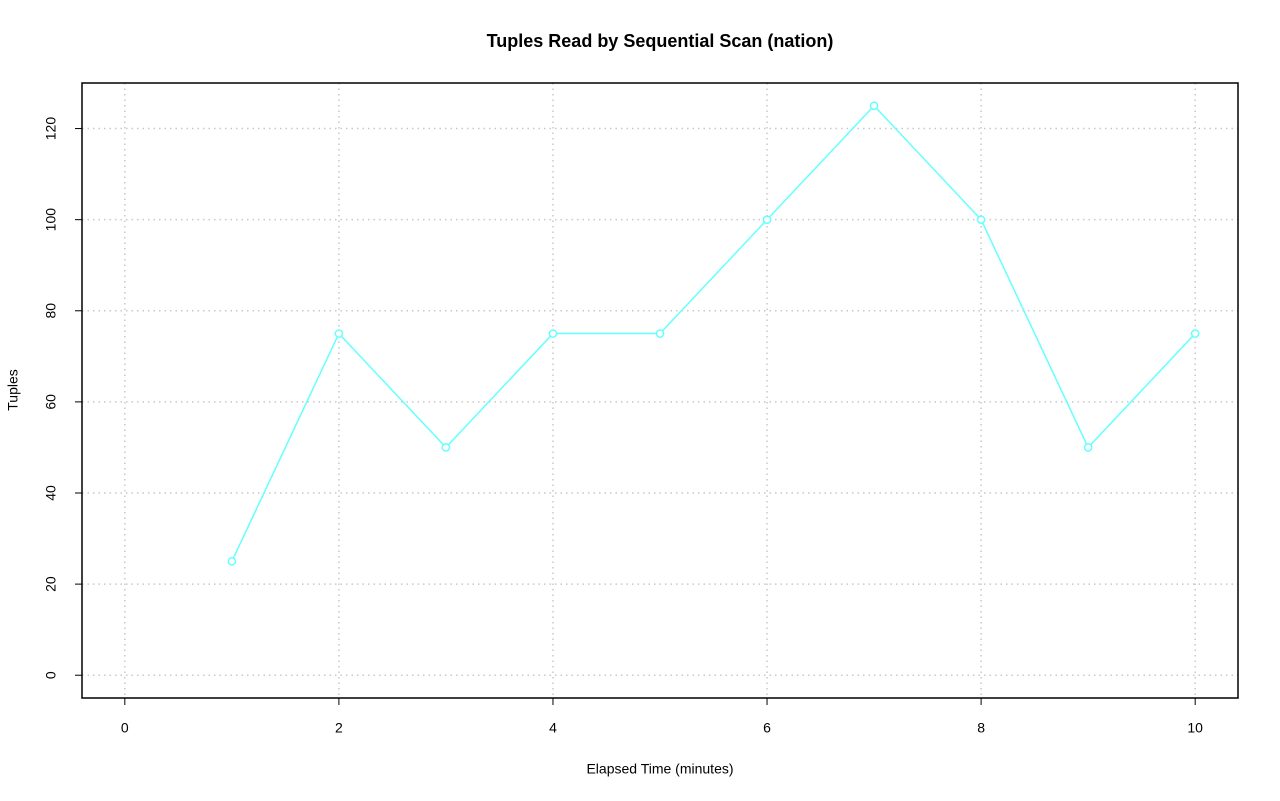 The height and width of the screenshot is (801, 1280). What do you see at coordinates (51, 493) in the screenshot?
I see `y-tick-label: 40` at bounding box center [51, 493].